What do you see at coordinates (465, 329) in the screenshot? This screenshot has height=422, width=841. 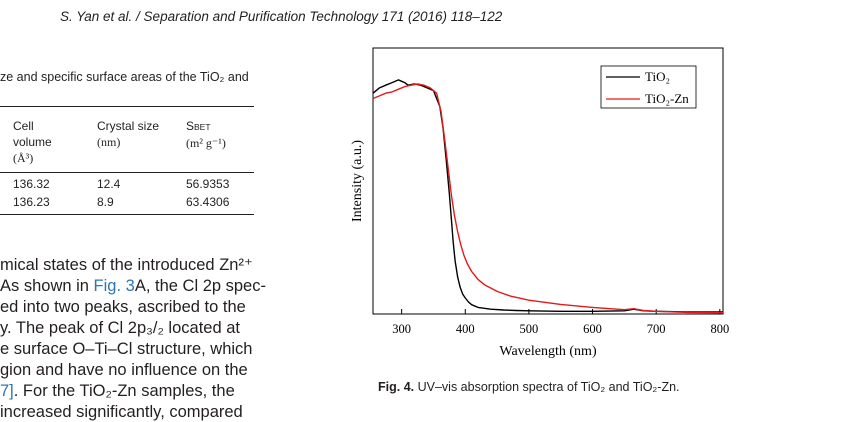 I see `x-tick-label: 400` at bounding box center [465, 329].